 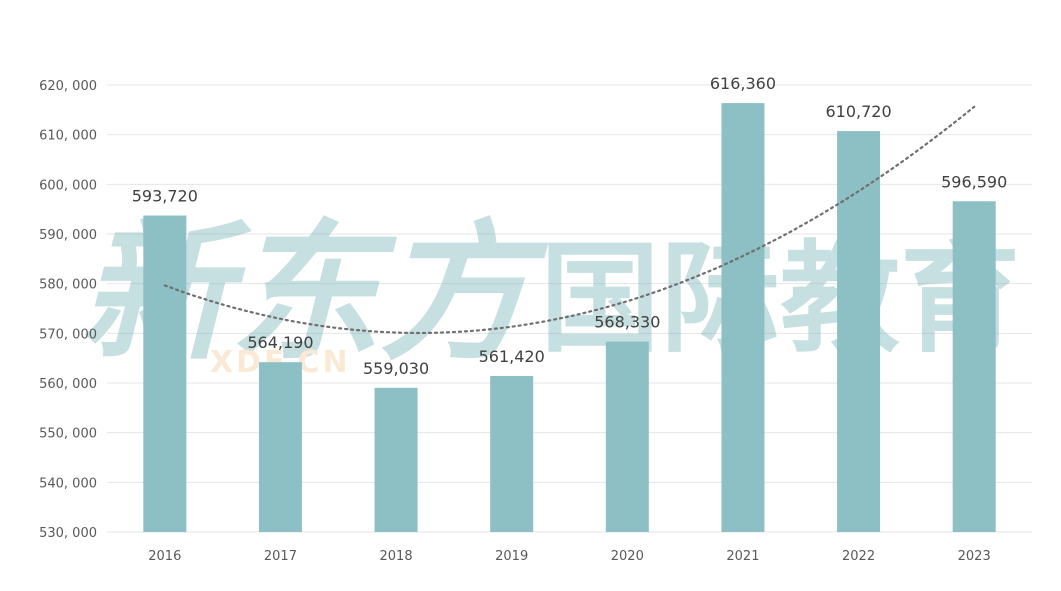 I want to click on y-tick-label: 560, 000, so click(x=68, y=384).